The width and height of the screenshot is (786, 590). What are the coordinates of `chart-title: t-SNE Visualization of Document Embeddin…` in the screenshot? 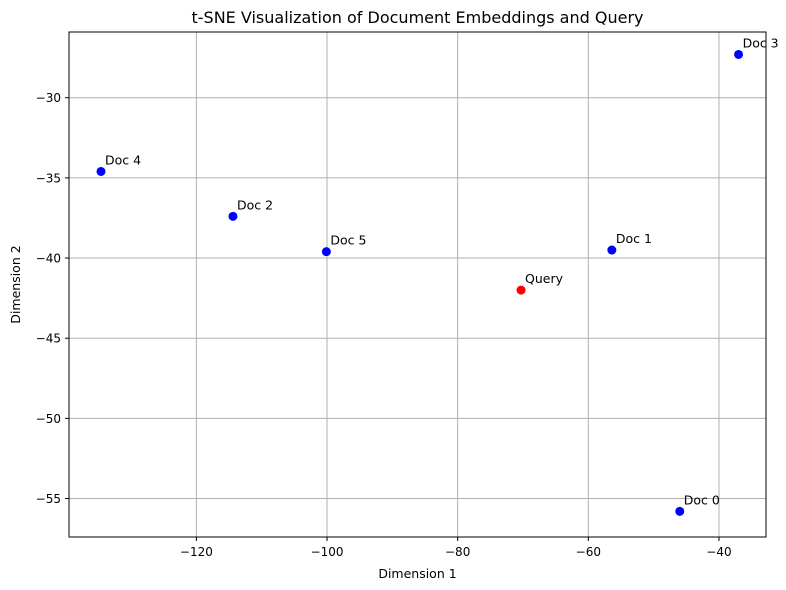 It's located at (418, 17).